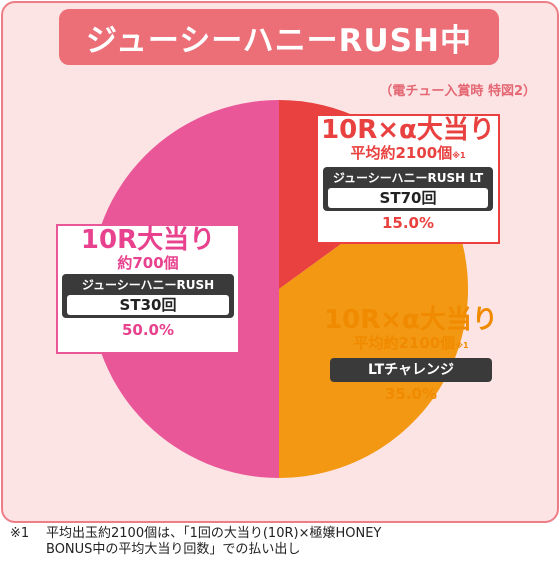 This screenshot has width=560, height=562. What do you see at coordinates (148, 305) in the screenshot?
I see `slice-st: ST30回` at bounding box center [148, 305].